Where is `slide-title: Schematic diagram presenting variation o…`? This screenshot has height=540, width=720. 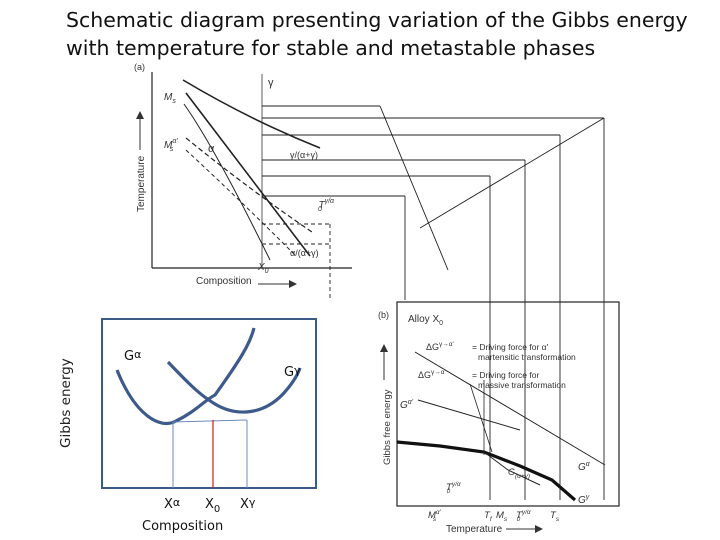 slide-title: Schematic diagram presenting variation o… is located at coordinates (377, 34).